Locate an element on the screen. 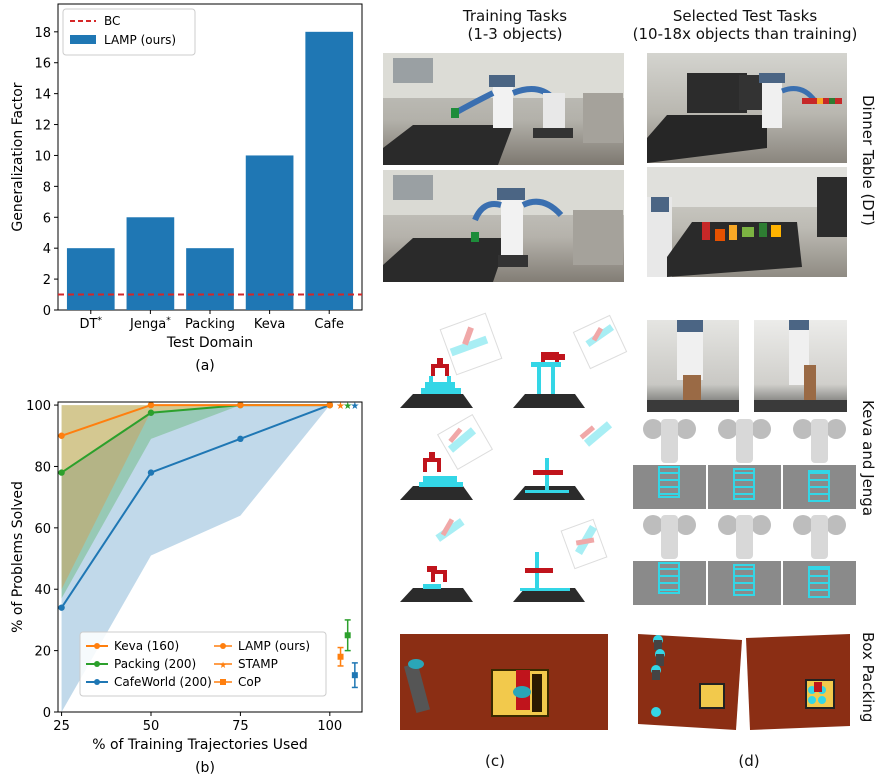 The image size is (884, 775). training-tasks-title: Training Tasks is located at coordinates (515, 16).